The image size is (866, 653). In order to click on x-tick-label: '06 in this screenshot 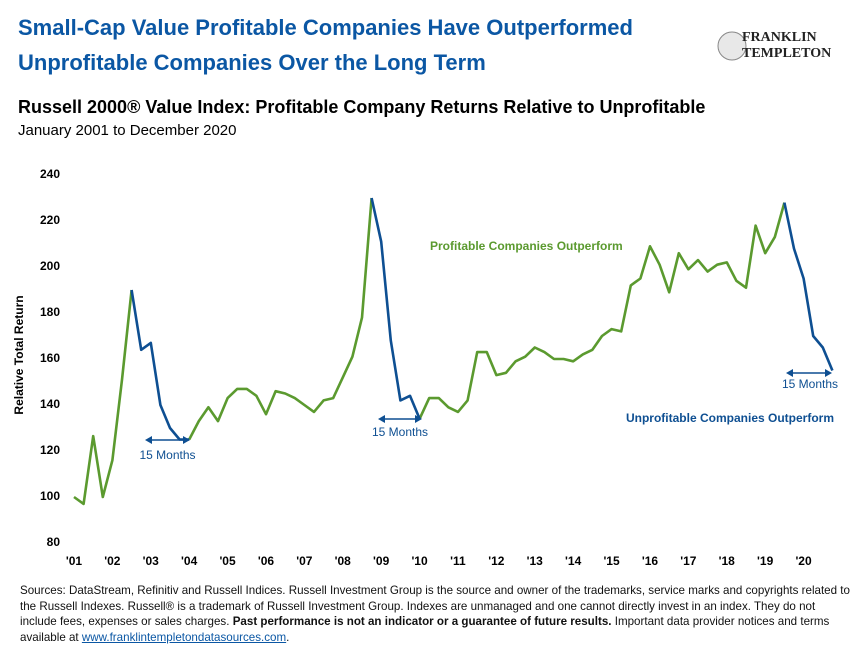, I will do `click(266, 561)`.